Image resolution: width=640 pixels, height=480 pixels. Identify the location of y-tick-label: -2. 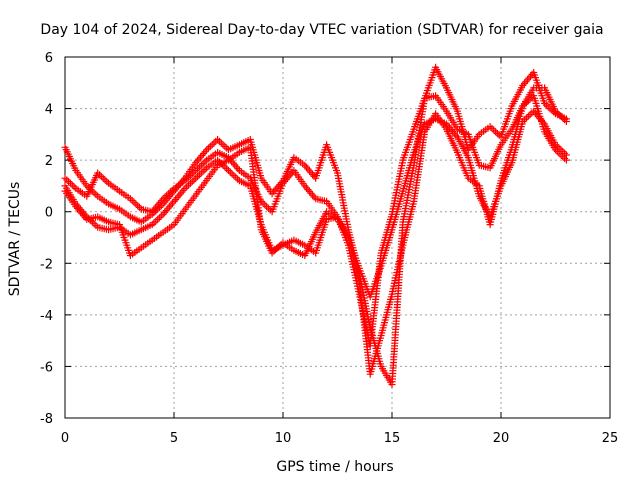
(46, 264).